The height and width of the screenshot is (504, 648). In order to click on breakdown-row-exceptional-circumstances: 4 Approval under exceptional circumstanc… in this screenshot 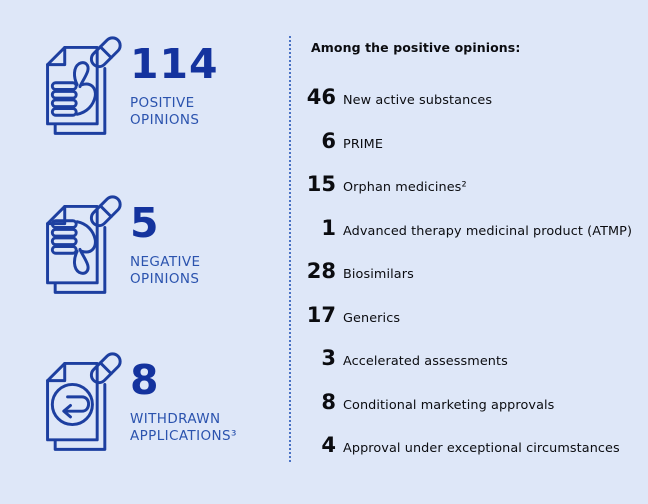, I will do `click(470, 446)`.